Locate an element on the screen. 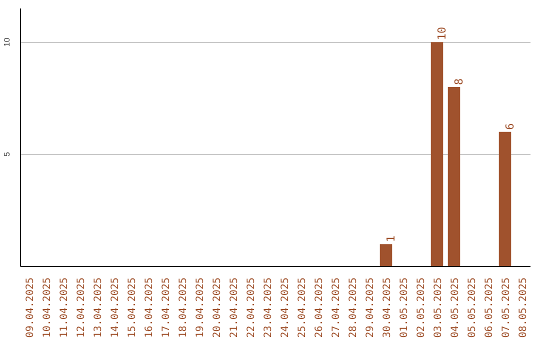  x-tick-label: 19.04.2025 is located at coordinates (200, 307).